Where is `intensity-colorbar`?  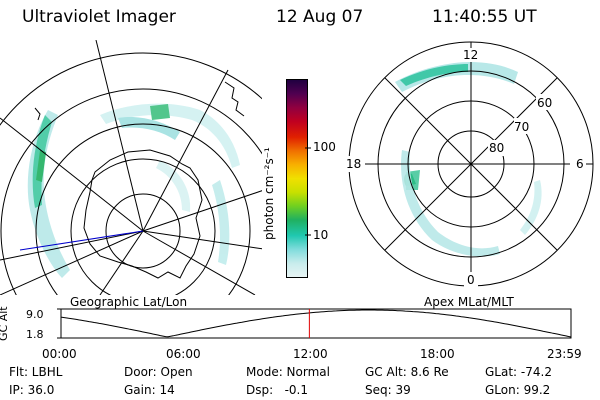
intensity-colorbar is located at coordinates (297, 178).